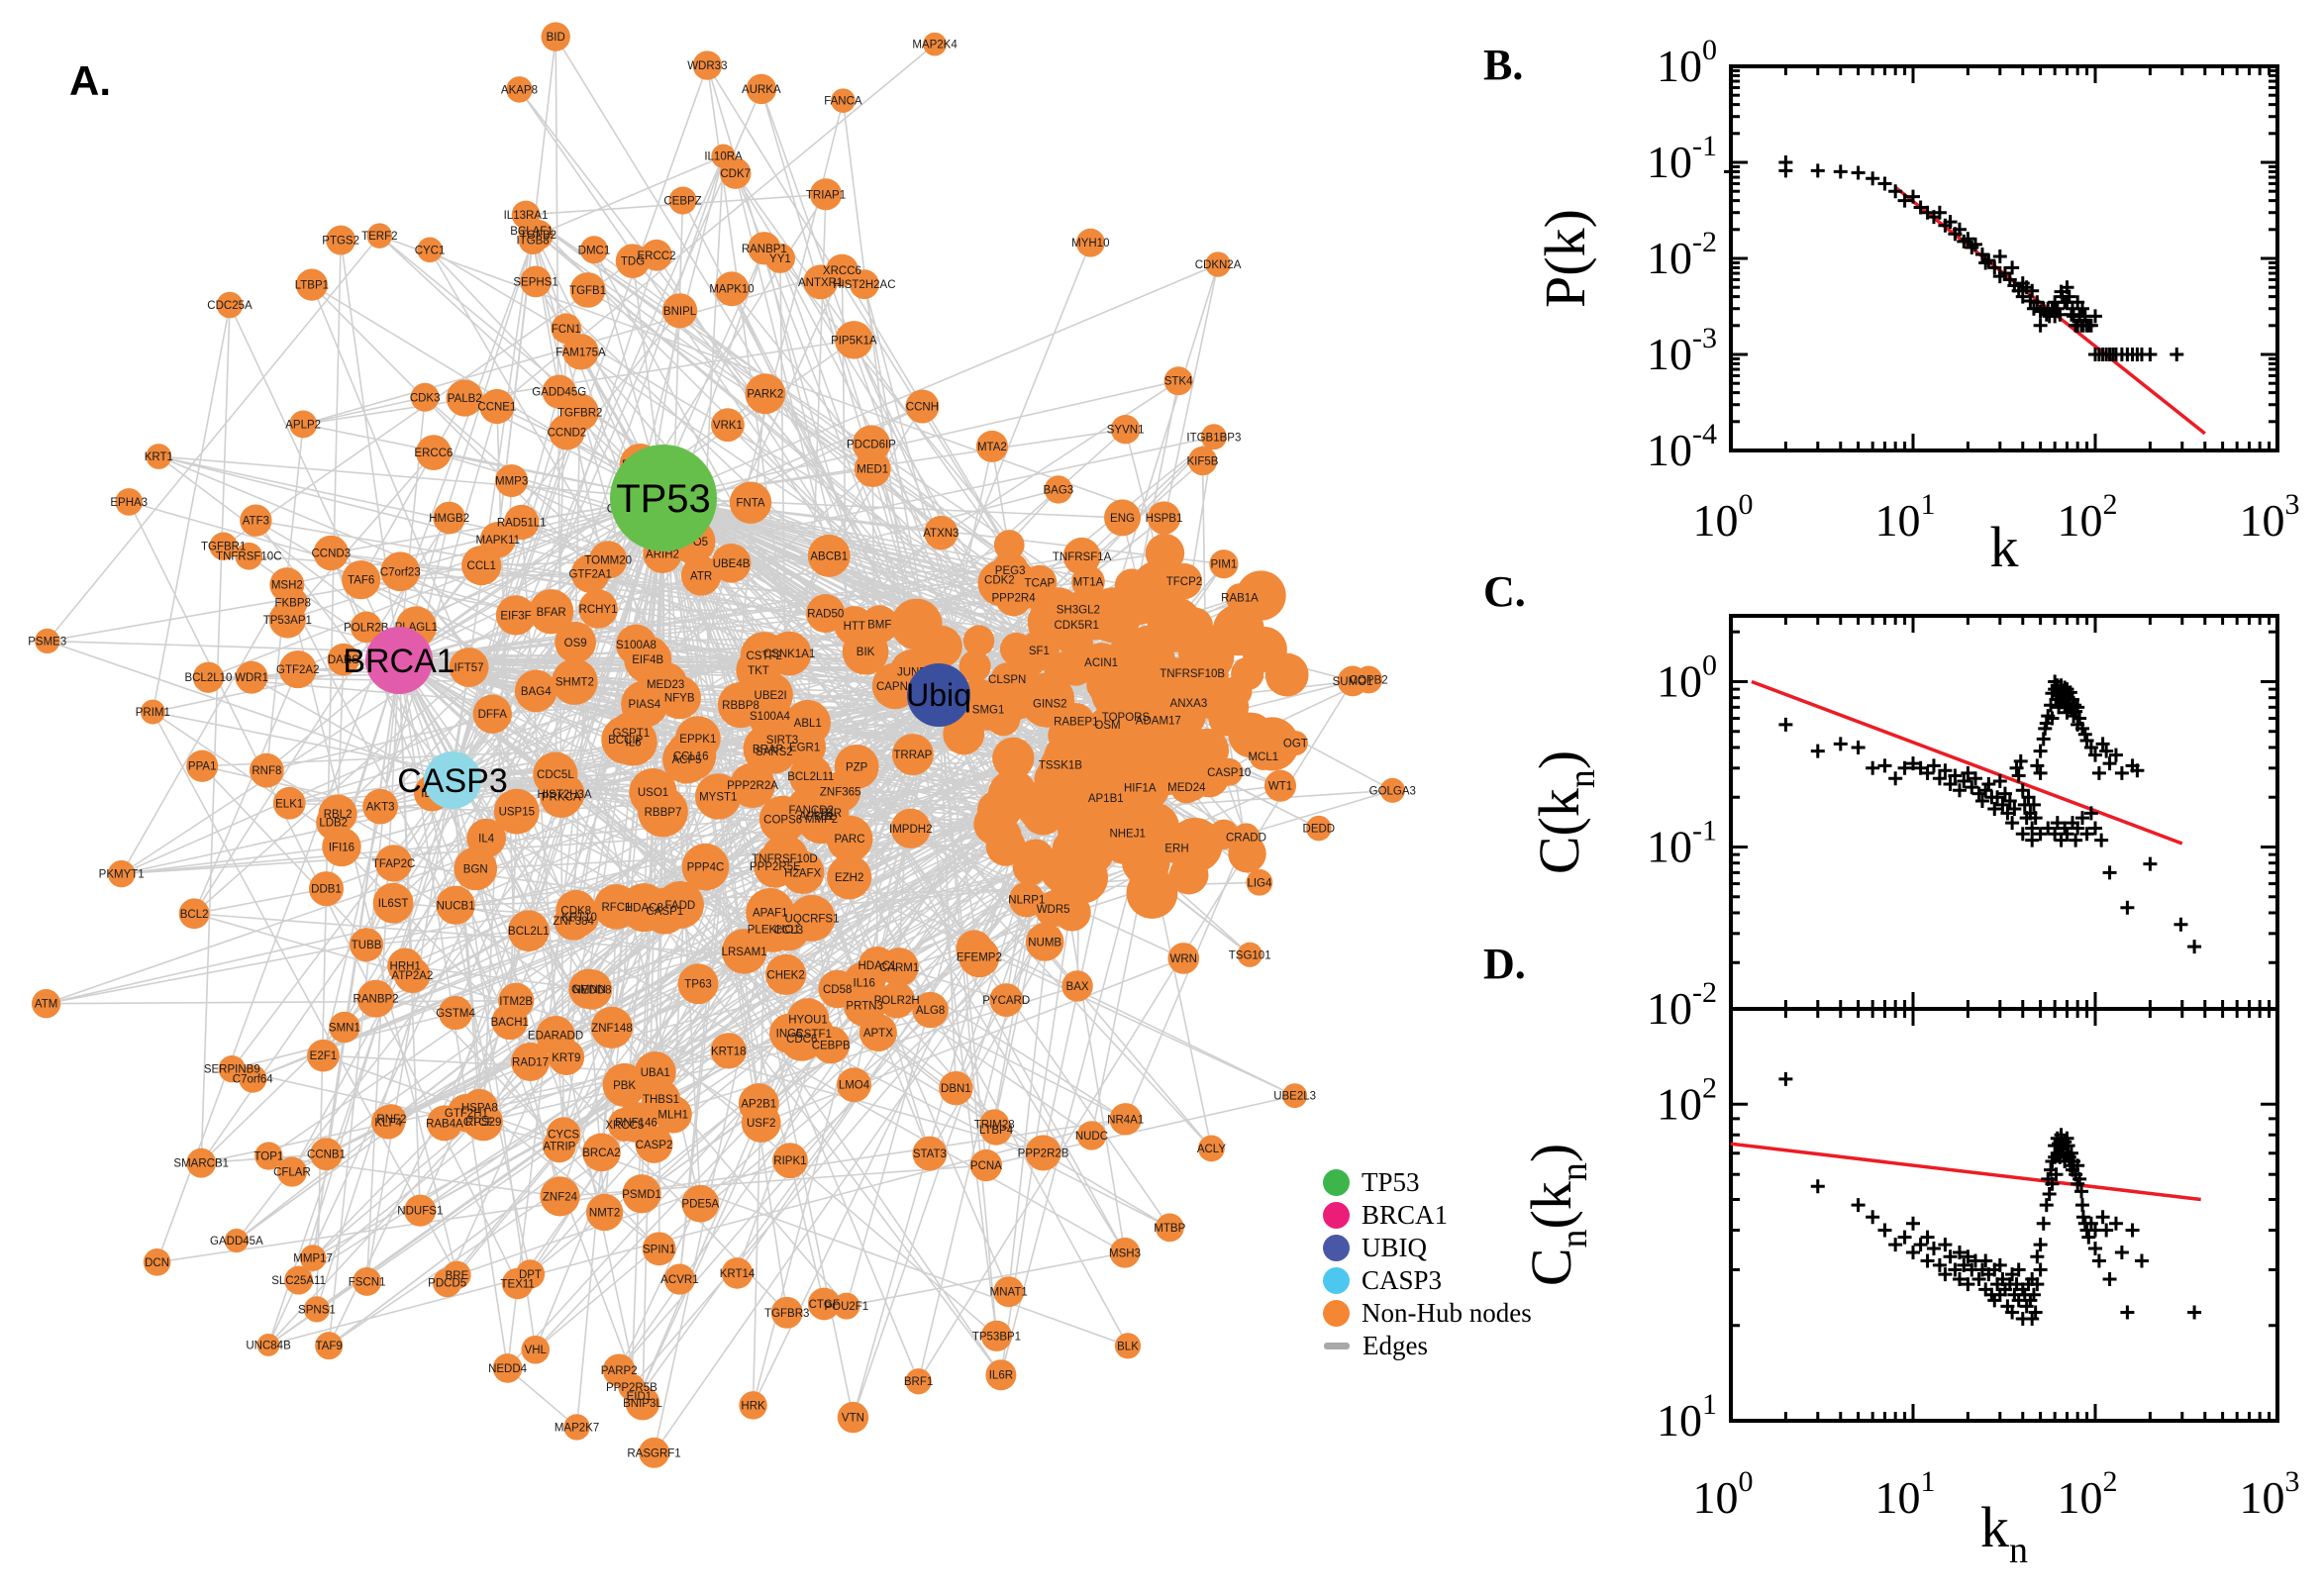 Image resolution: width=2323 pixels, height=1596 pixels. What do you see at coordinates (866, 652) in the screenshot?
I see `gene-label: BIK` at bounding box center [866, 652].